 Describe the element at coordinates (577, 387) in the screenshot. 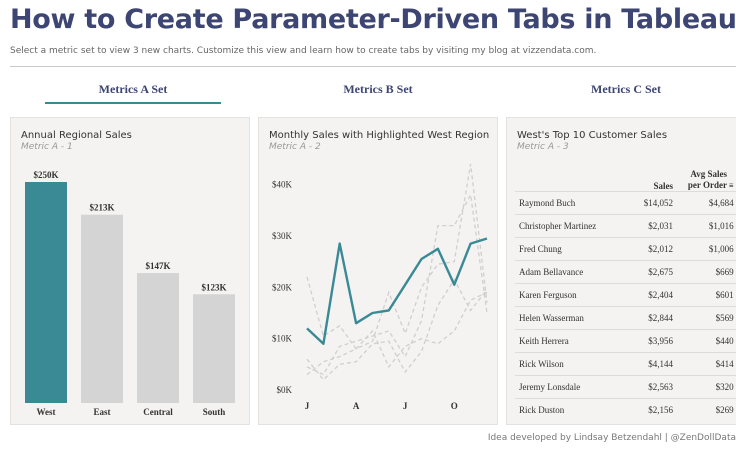

I see `customer-name-cell: Jeremy Lonsdale` at that location.